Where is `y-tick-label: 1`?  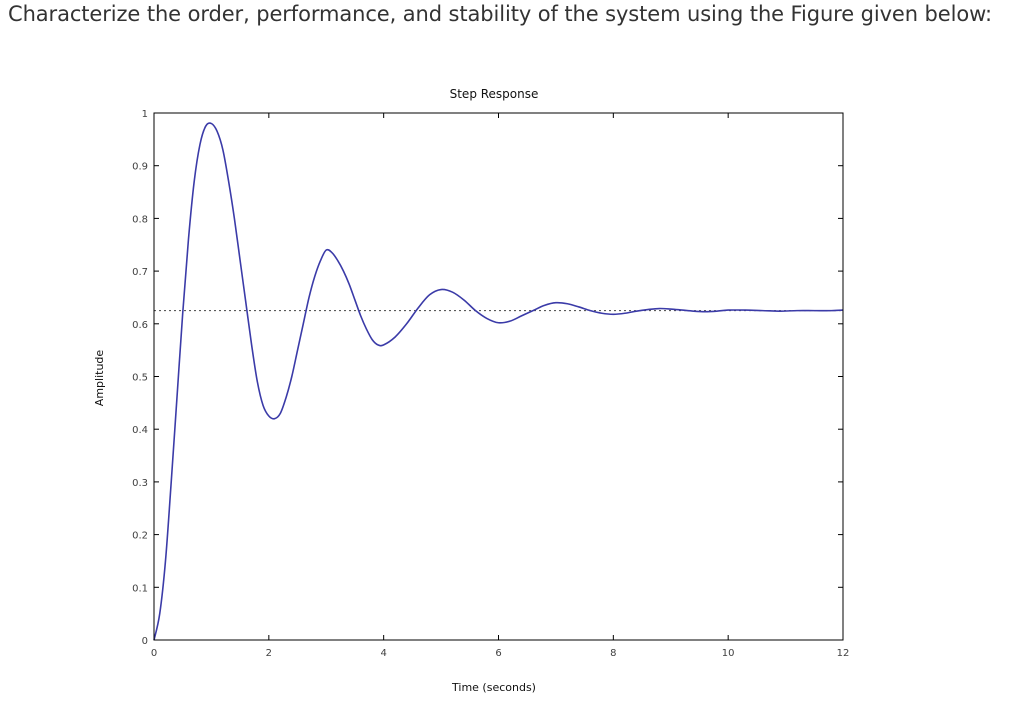
y-tick-label: 1 is located at coordinates (145, 114).